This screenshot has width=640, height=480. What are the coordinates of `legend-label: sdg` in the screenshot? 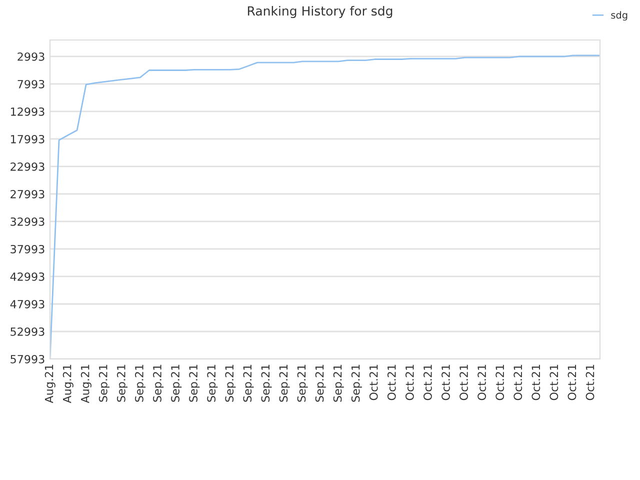 It's located at (619, 16).